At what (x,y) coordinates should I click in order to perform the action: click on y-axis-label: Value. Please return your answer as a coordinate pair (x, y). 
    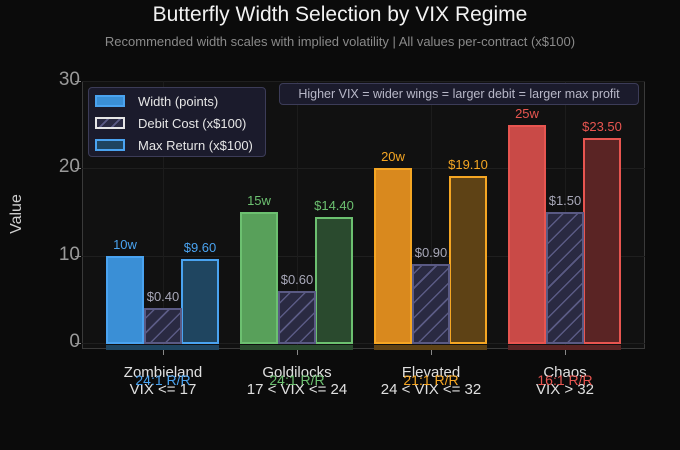
    Looking at the image, I should click on (16, 214).